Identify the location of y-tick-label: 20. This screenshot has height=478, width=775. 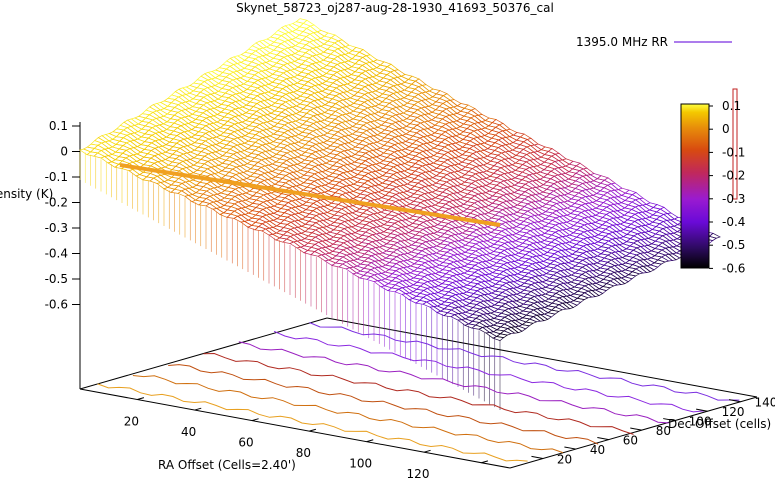
(564, 460).